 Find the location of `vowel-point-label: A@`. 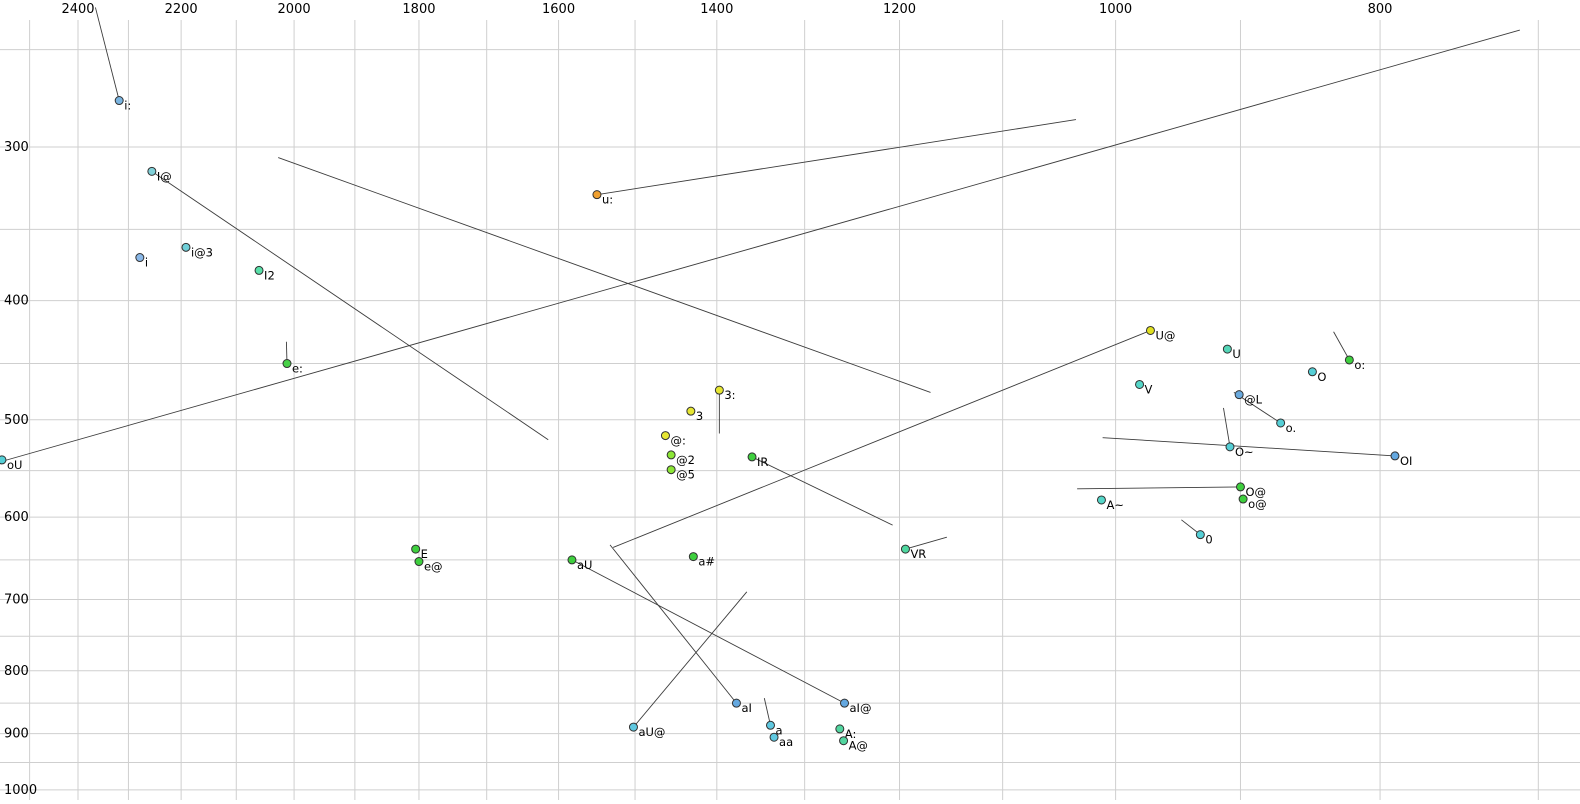

vowel-point-label: A@ is located at coordinates (858, 746).